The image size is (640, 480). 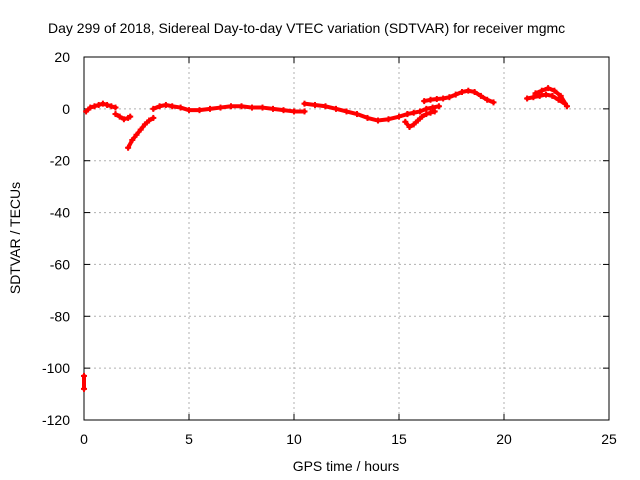 I want to click on series-sat-d, so click(x=229, y=108).